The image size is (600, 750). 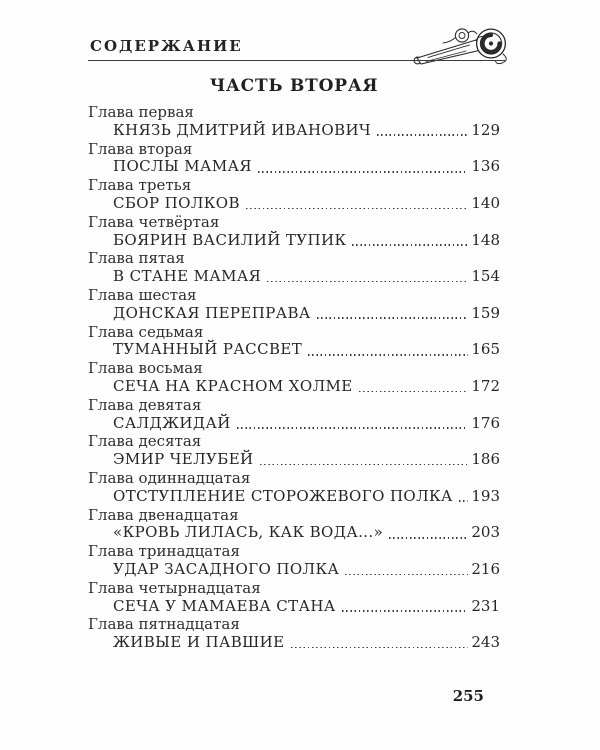 What do you see at coordinates (230, 239) in the screenshot?
I see `chapter-title: БОЯРИН ВАСИЛИЙ ТУПИК` at bounding box center [230, 239].